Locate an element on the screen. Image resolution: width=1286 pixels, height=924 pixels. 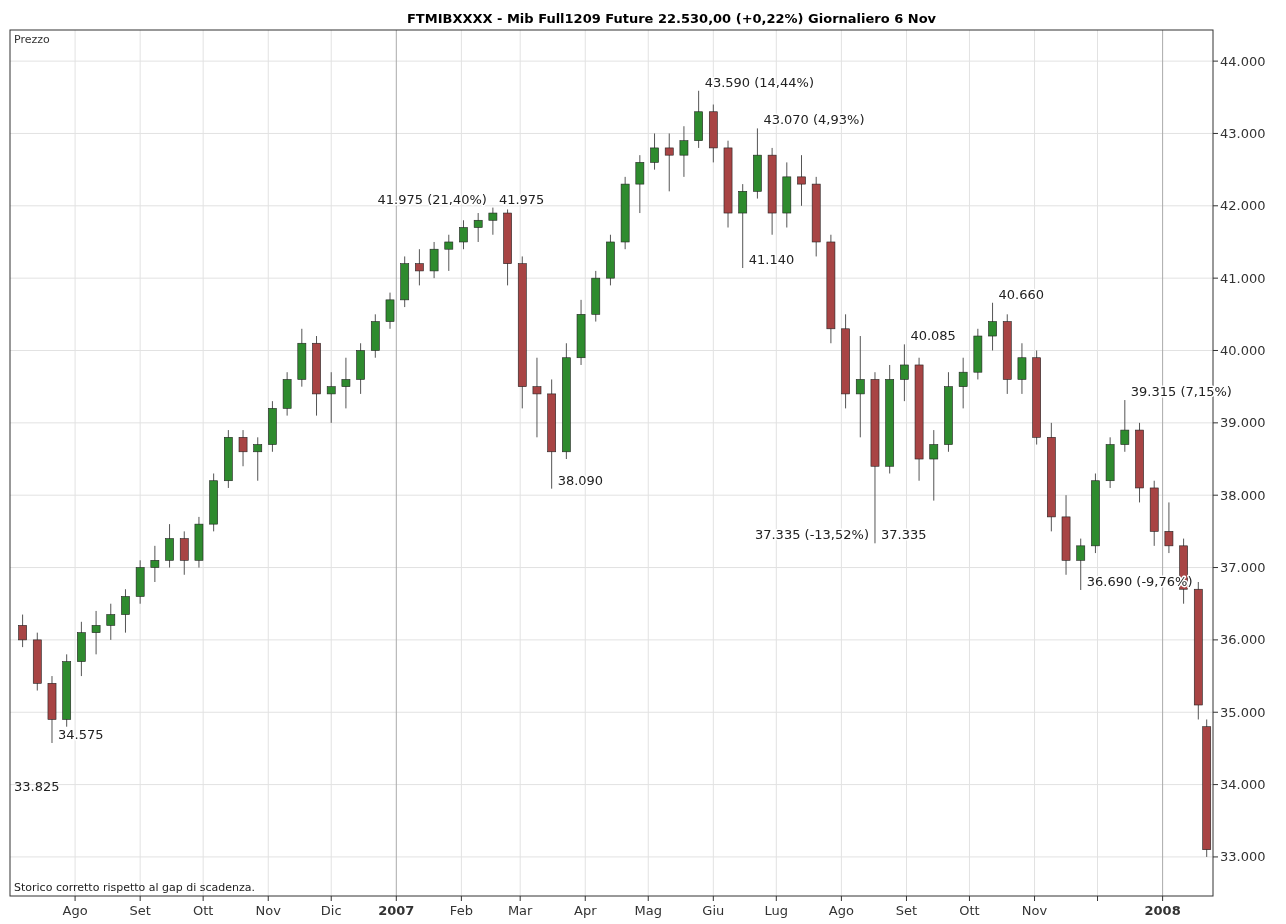
annotation: 41.140 is located at coordinates (771, 260).